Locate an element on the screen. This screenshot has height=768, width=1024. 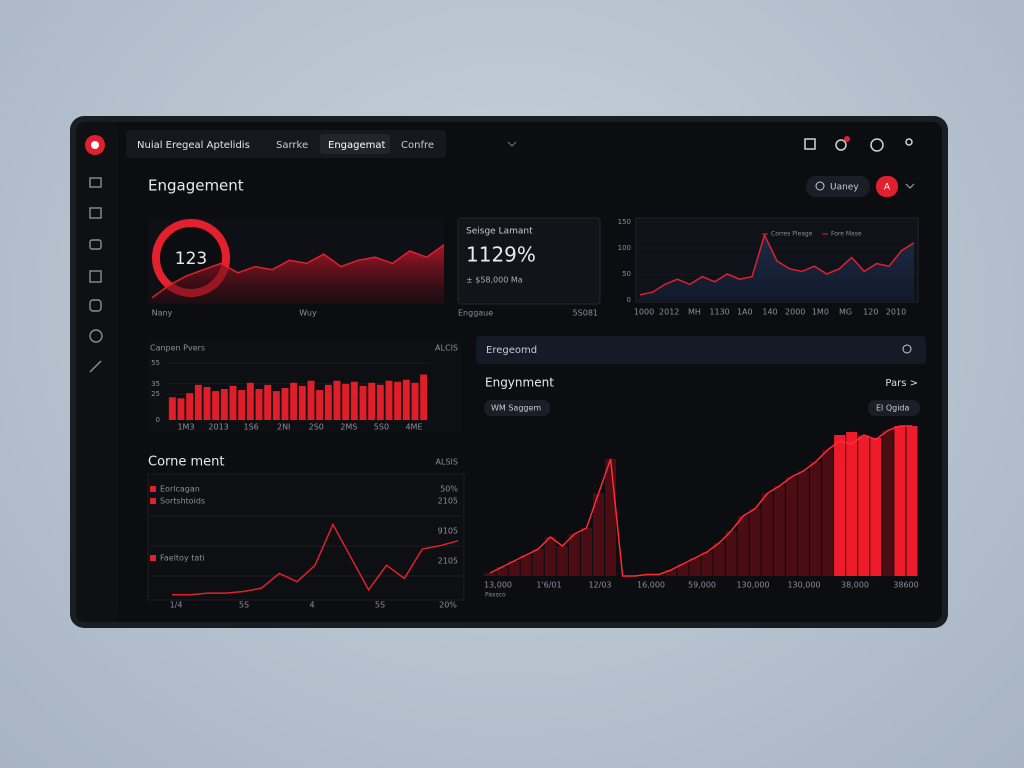
x-tick-label: 2000 is located at coordinates (795, 312).